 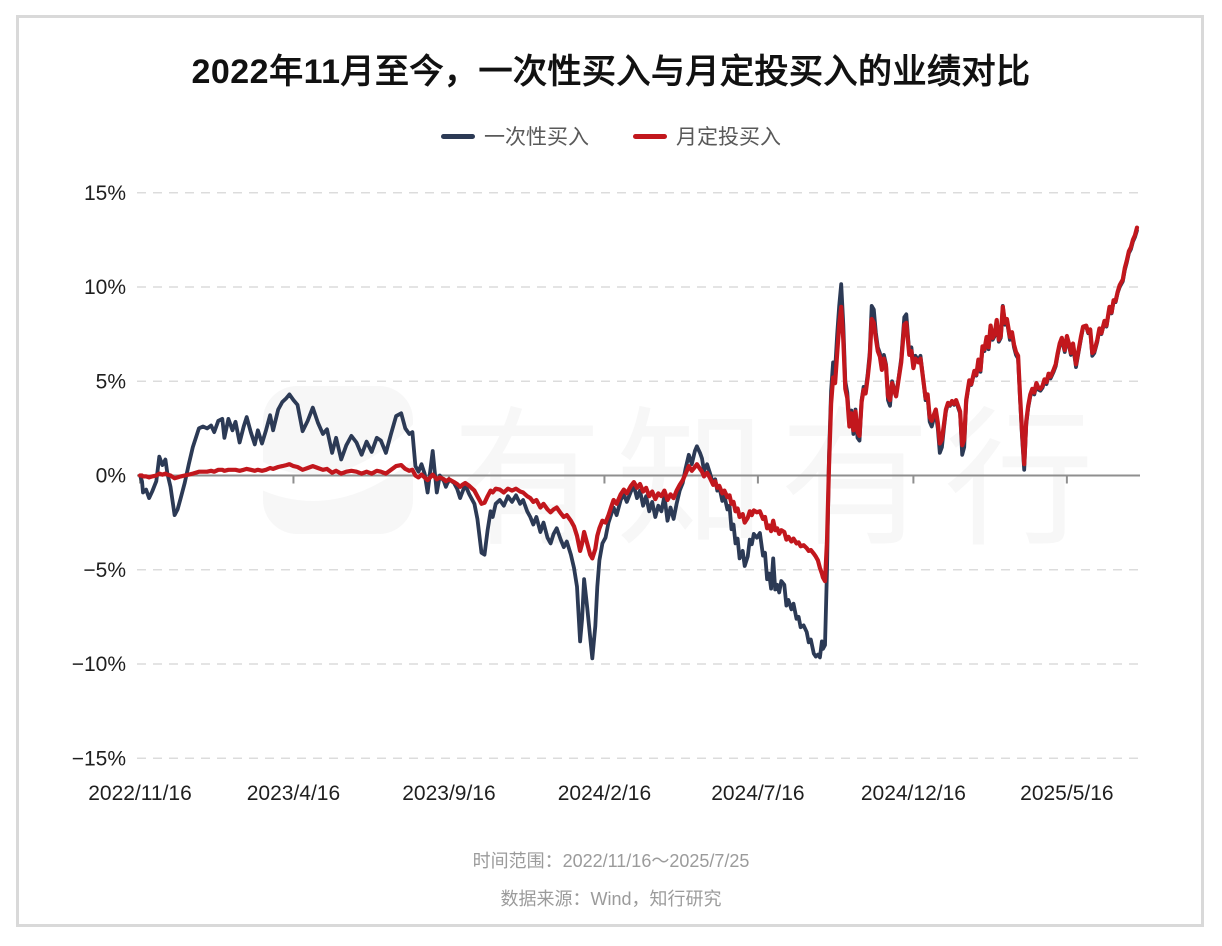 I want to click on legend-label-dca: 月定投买入, so click(x=728, y=137).